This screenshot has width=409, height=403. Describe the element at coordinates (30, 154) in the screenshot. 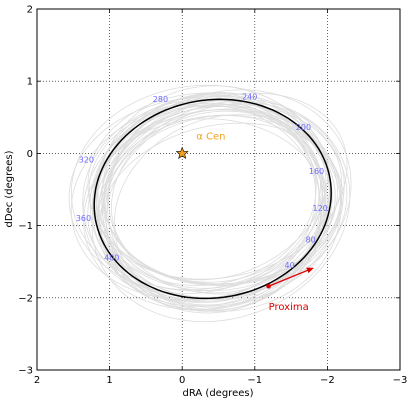

I see `y-tick-label: 0` at that location.